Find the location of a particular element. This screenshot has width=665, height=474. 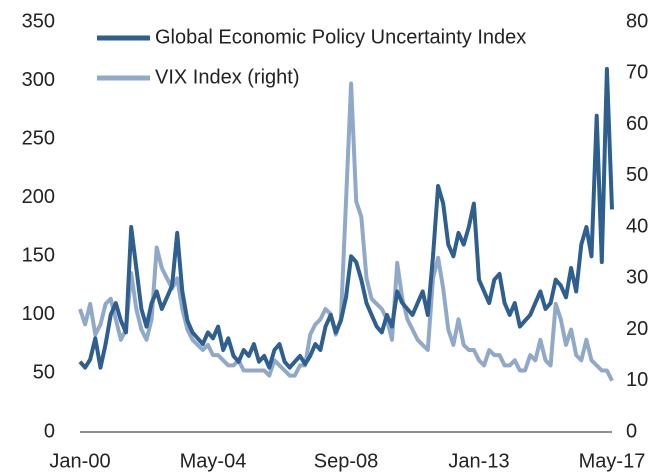

y2-tick-label: 40 is located at coordinates (637, 226).